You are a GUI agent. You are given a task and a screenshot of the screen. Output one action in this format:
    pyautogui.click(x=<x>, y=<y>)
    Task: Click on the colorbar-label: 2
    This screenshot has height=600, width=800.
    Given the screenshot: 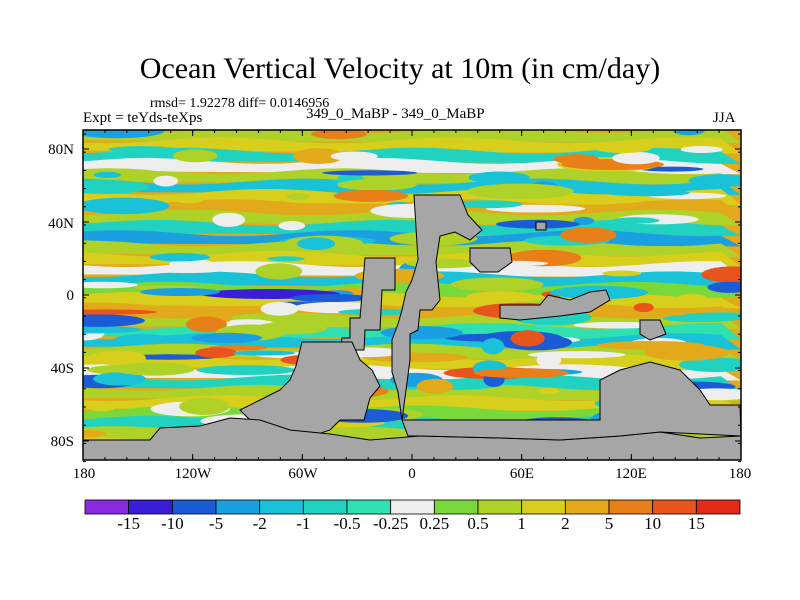 What is the action you would take?
    pyautogui.click(x=565, y=523)
    